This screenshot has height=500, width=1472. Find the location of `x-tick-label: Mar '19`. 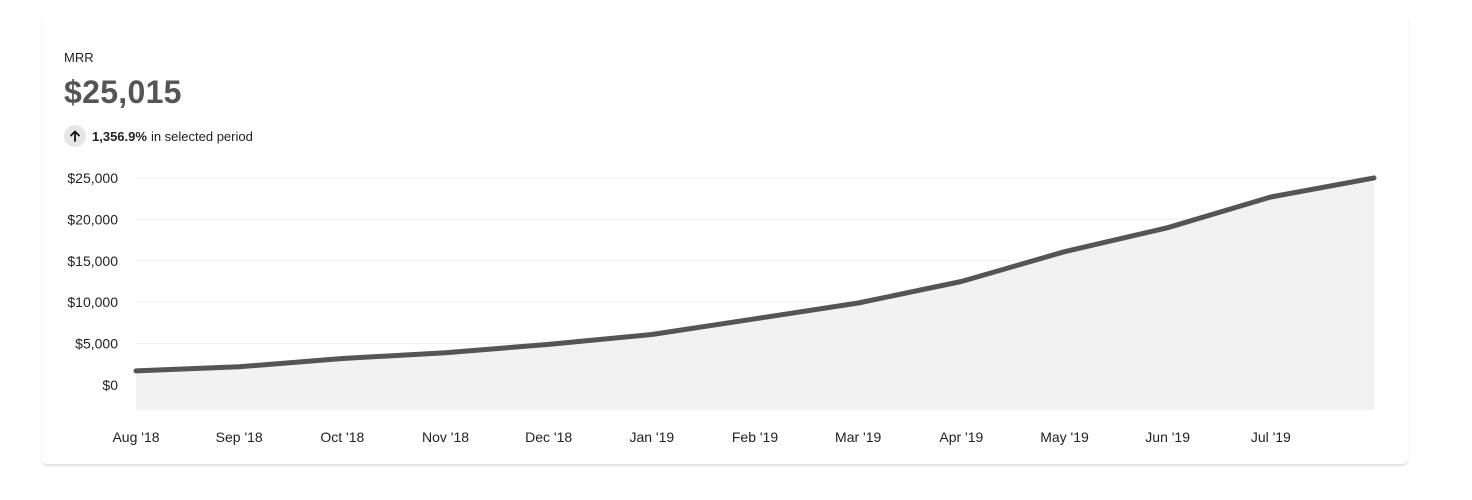

x-tick-label: Mar '19 is located at coordinates (858, 437).